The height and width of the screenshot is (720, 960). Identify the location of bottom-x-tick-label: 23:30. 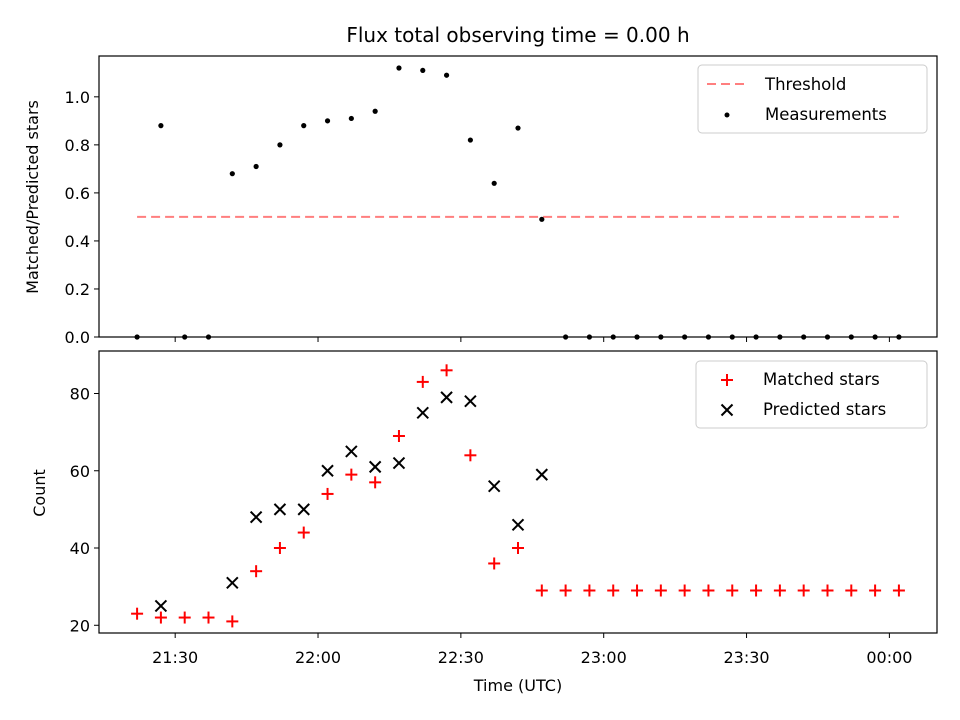
(746, 657).